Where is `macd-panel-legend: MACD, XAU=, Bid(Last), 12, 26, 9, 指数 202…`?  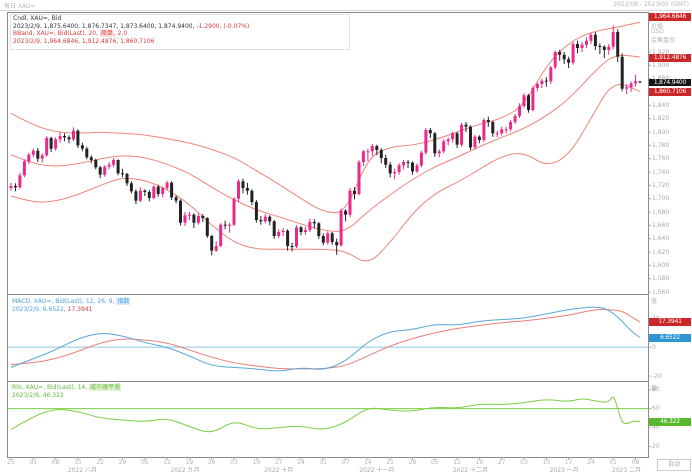
macd-panel-legend: MACD, XAU=, Bid(Last), 12, 26, 9, 指数 202… is located at coordinates (71, 306).